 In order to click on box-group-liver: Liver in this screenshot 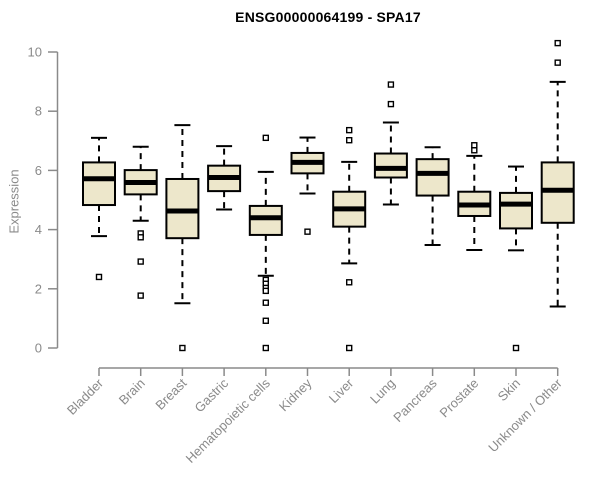, I will do `click(346, 266)`.